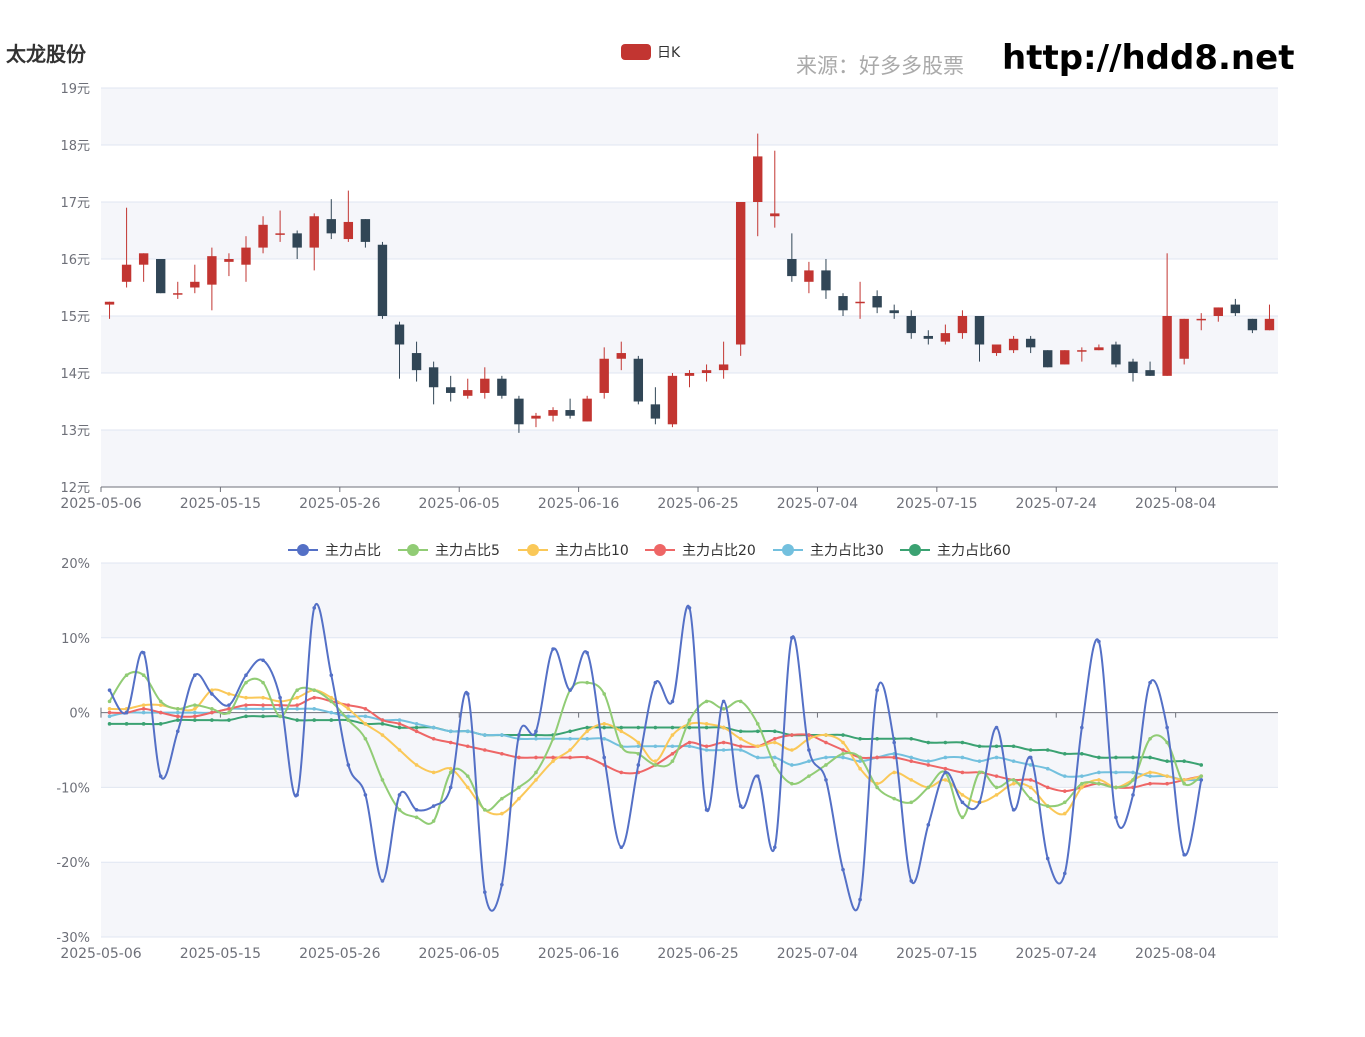 The image size is (1365, 1037). What do you see at coordinates (974, 551) in the screenshot?
I see `legend-series-label: 主力占比60` at bounding box center [974, 551].